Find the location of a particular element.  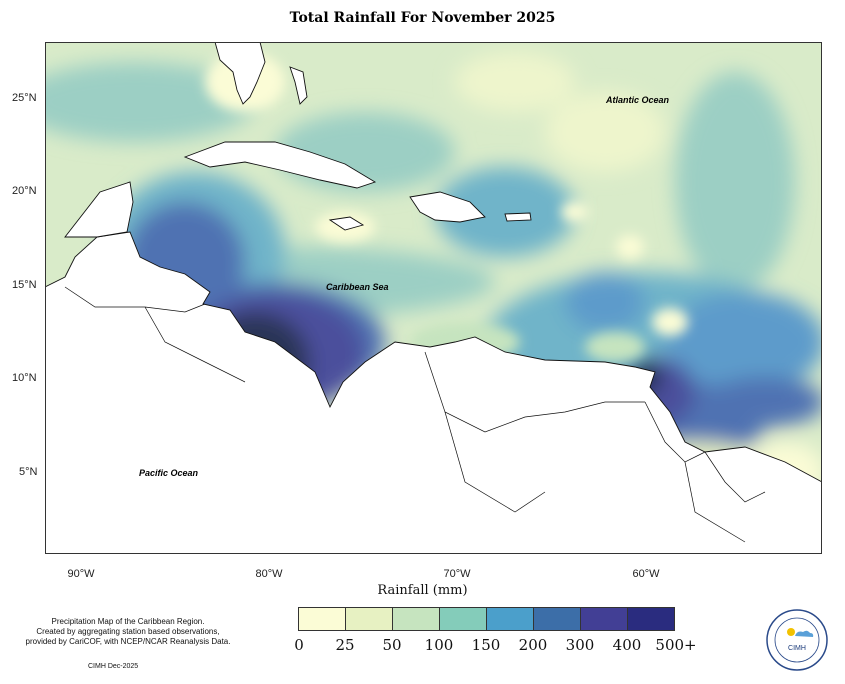

caribbean-sea-label: Caribbean Sea is located at coordinates (357, 287).